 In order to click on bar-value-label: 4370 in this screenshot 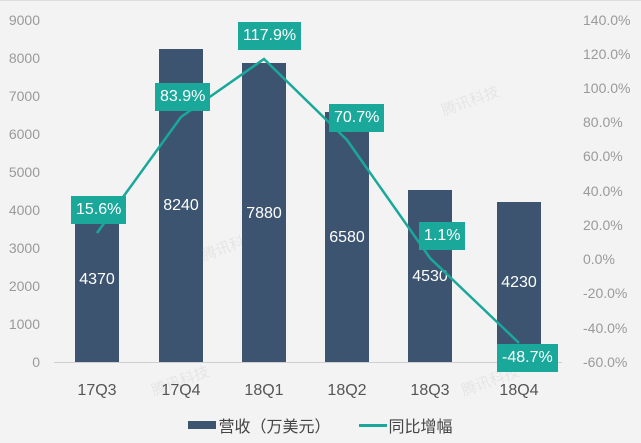, I will do `click(97, 279)`.